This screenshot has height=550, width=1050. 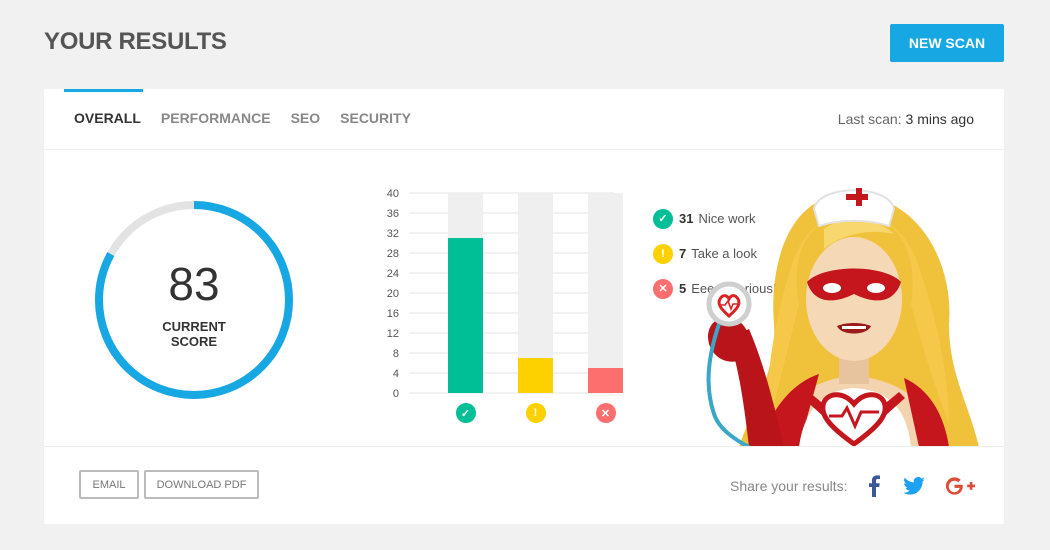 I want to click on bar-serious, so click(x=605, y=380).